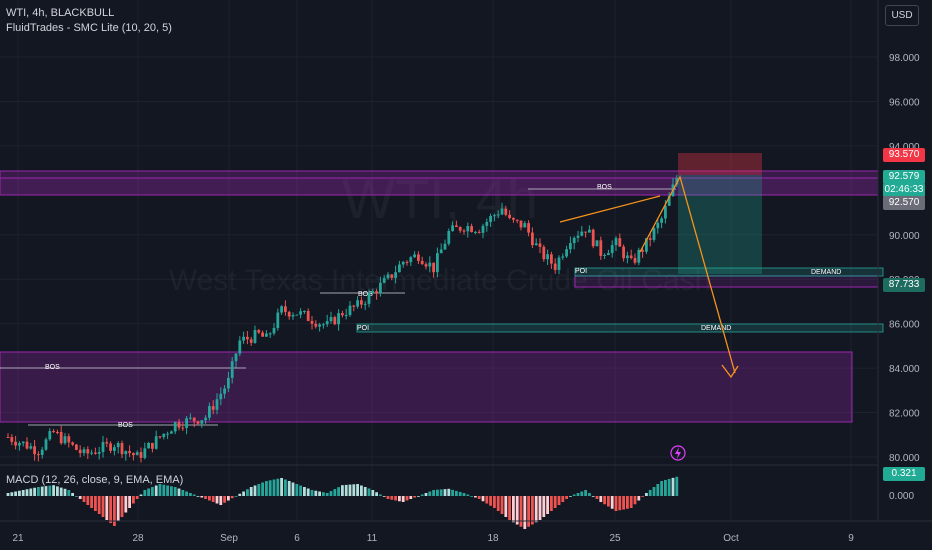  What do you see at coordinates (426, 387) in the screenshot?
I see `demand-zone-large` at bounding box center [426, 387].